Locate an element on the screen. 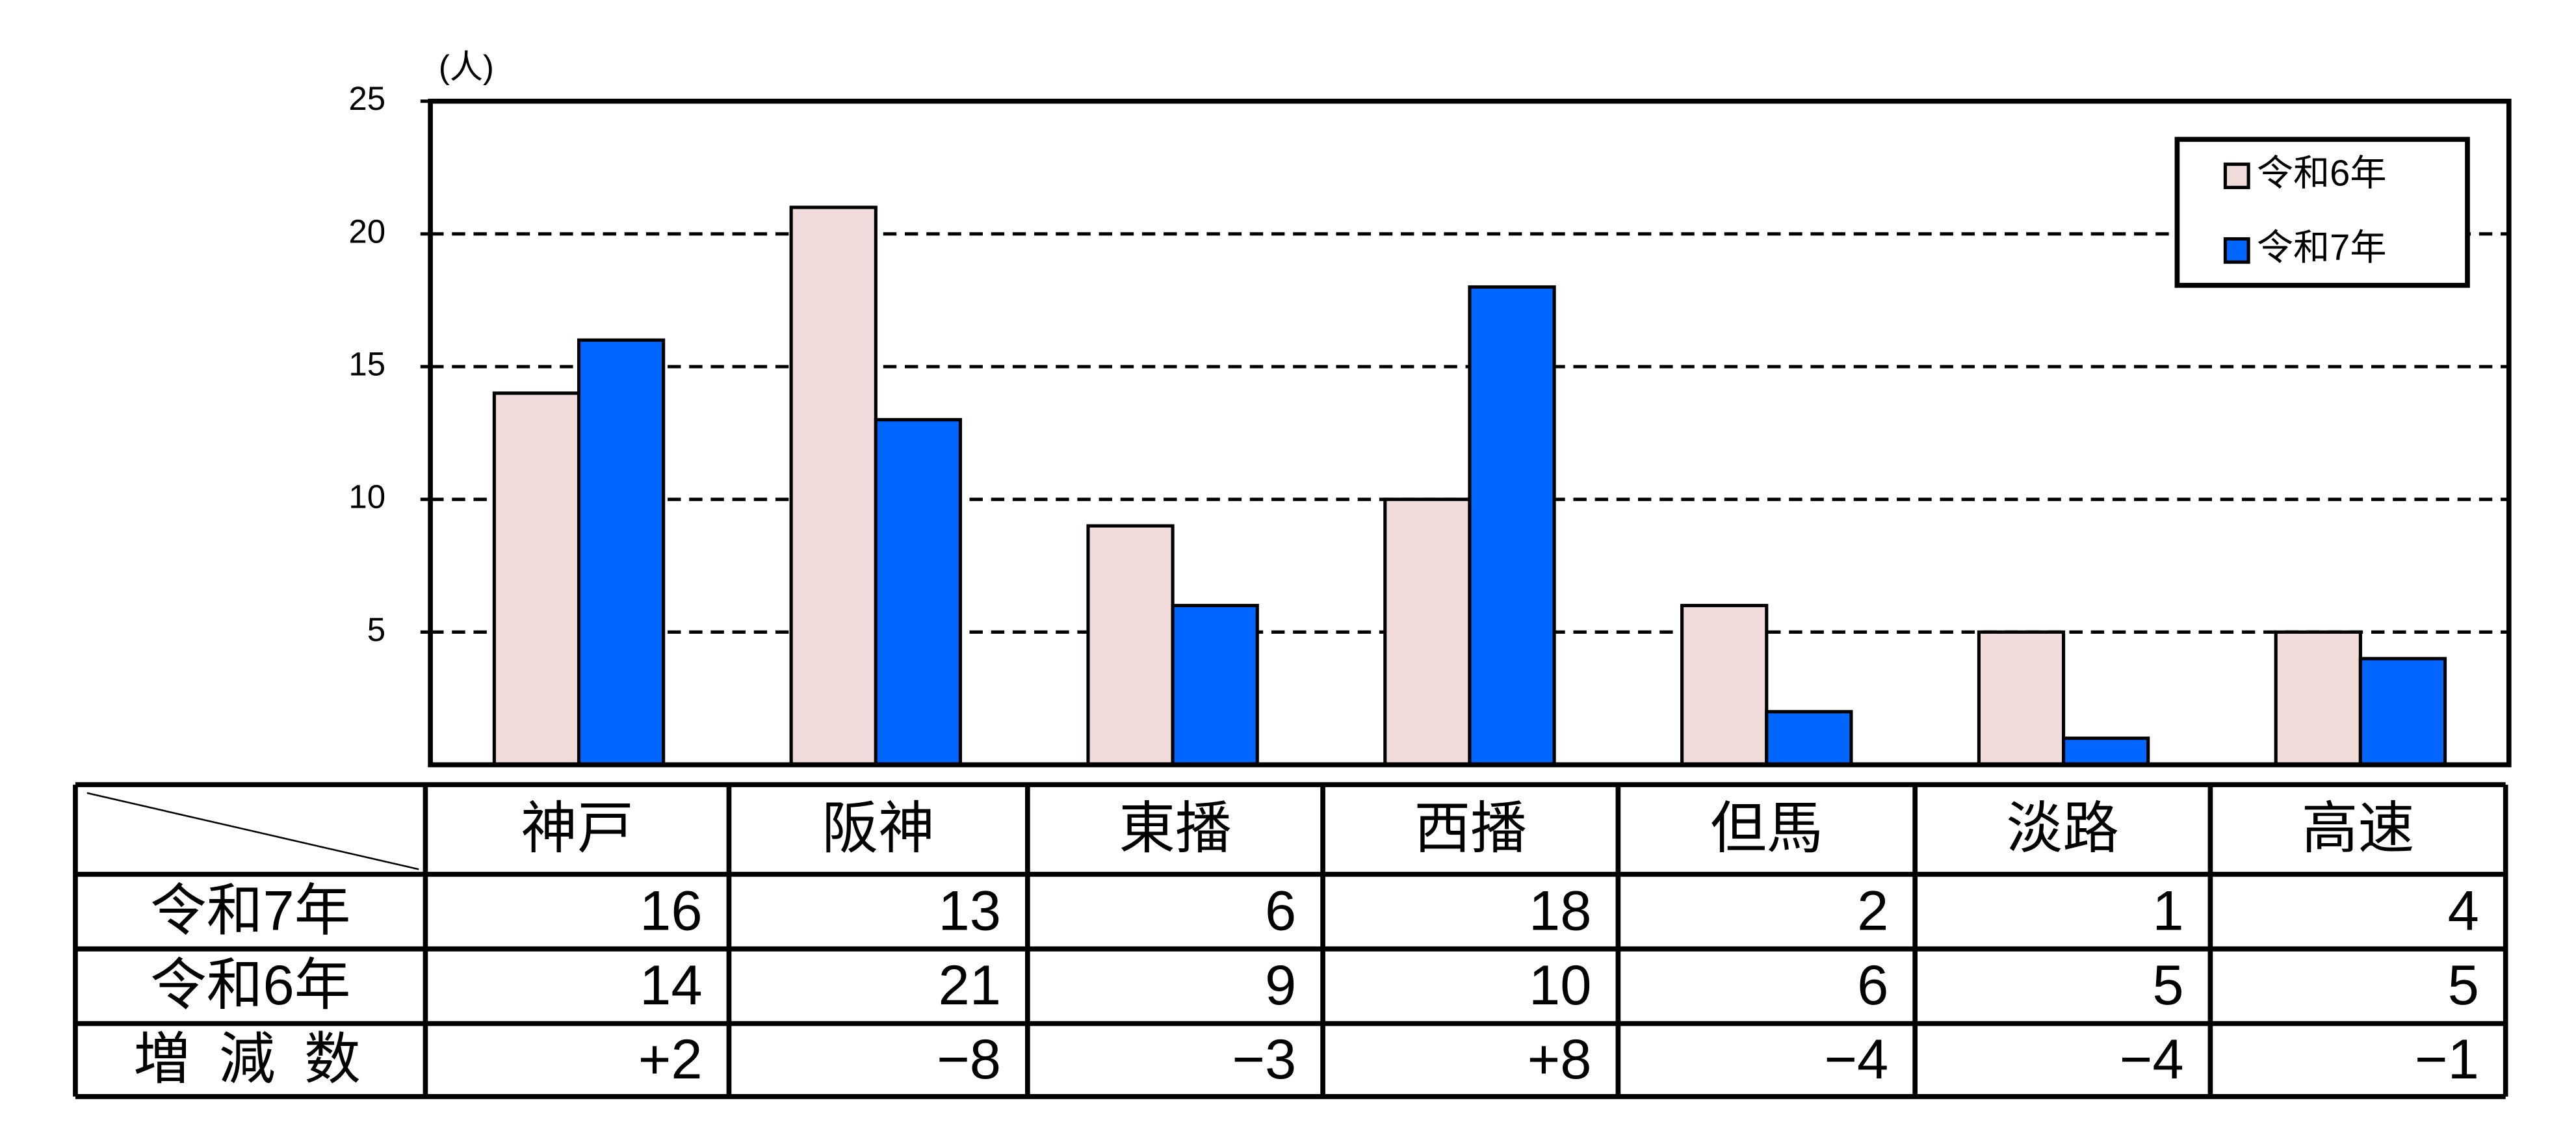  y-tick-label: 10 is located at coordinates (366, 496).